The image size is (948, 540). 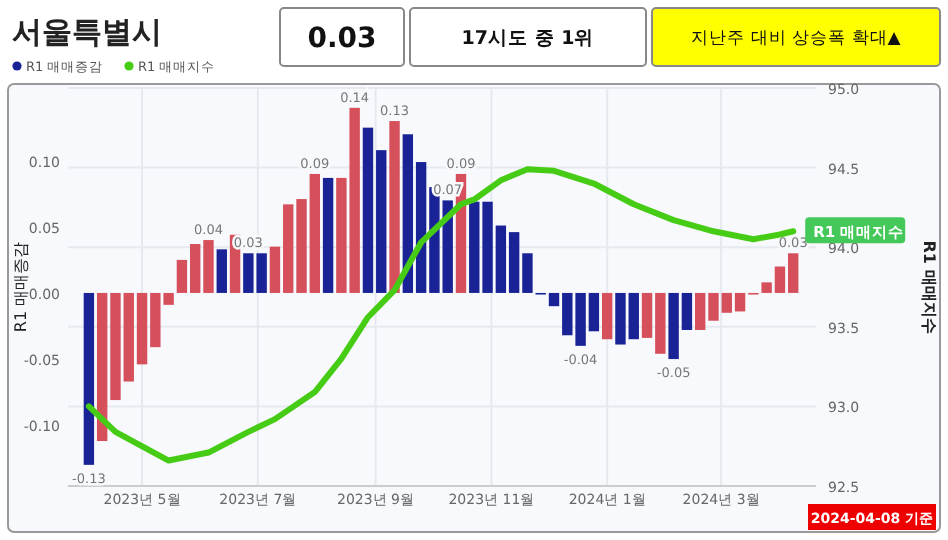 I want to click on y-axis-title: R1 매매증감, so click(x=21, y=287).